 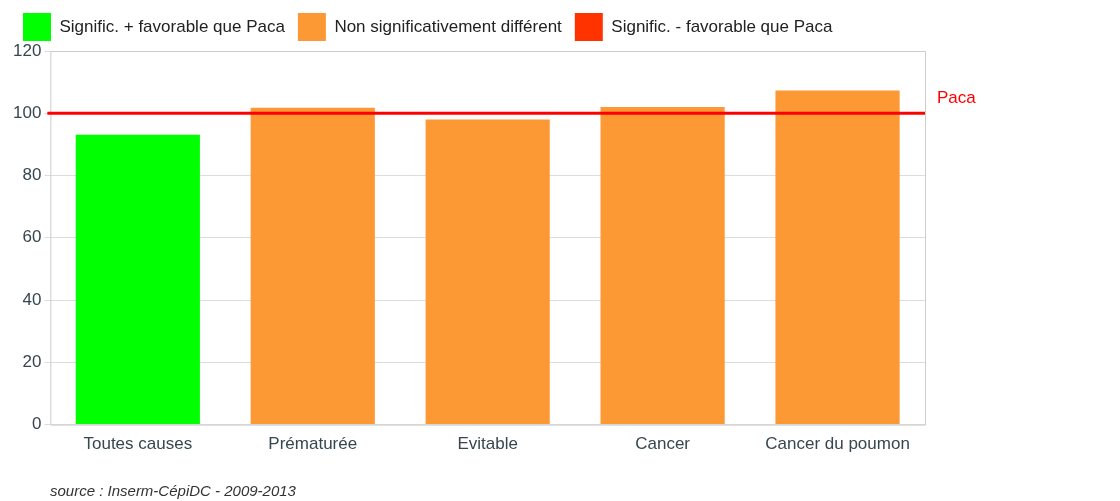 I want to click on y-tick-label: 40, so click(x=32, y=299).